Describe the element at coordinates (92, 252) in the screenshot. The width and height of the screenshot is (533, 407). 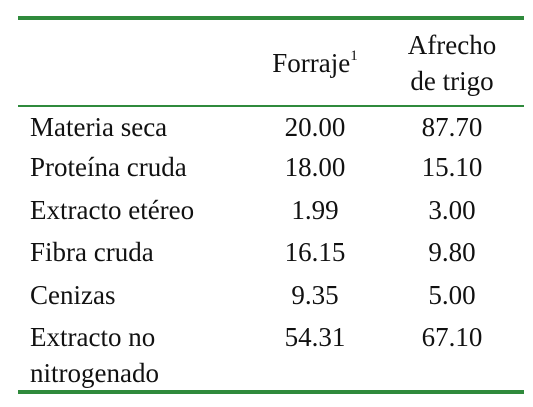
I see `row-label: Fibra cruda` at that location.